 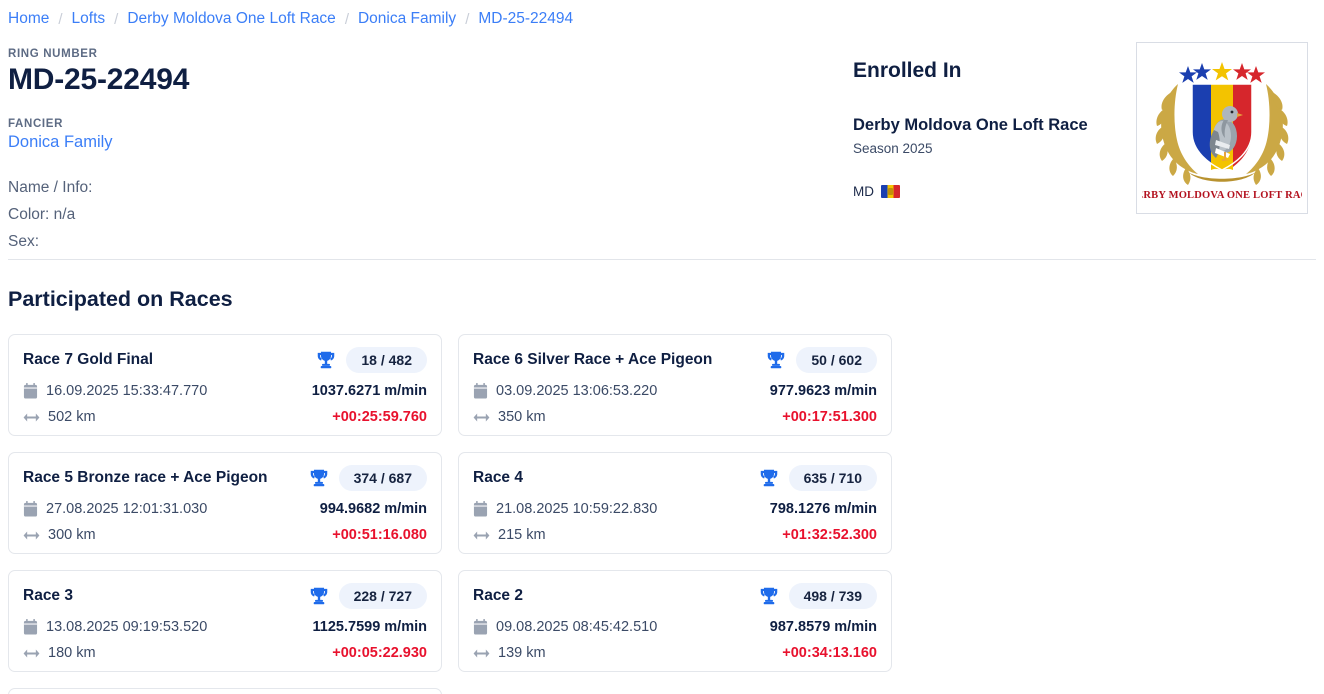 What do you see at coordinates (829, 417) in the screenshot?
I see `race-time-behind: +00:17:51.300` at bounding box center [829, 417].